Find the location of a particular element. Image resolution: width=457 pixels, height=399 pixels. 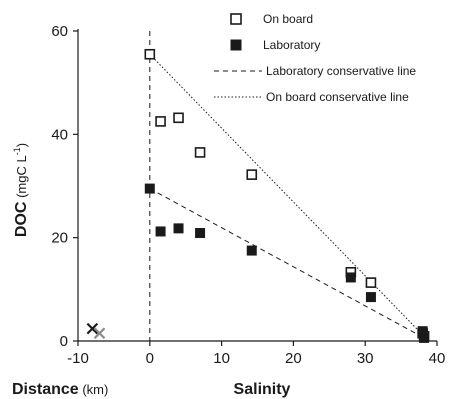

x-tick-label: 10 is located at coordinates (221, 358).